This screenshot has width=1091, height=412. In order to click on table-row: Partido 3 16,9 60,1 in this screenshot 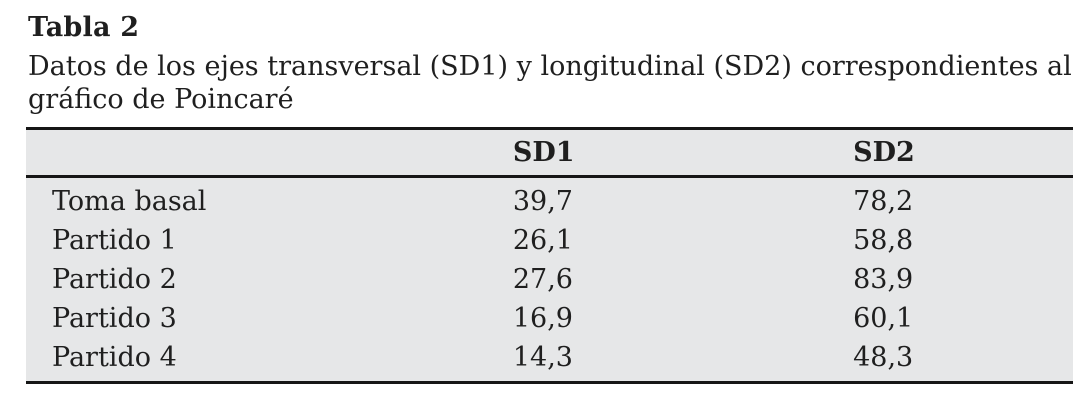, I will do `click(549, 318)`.